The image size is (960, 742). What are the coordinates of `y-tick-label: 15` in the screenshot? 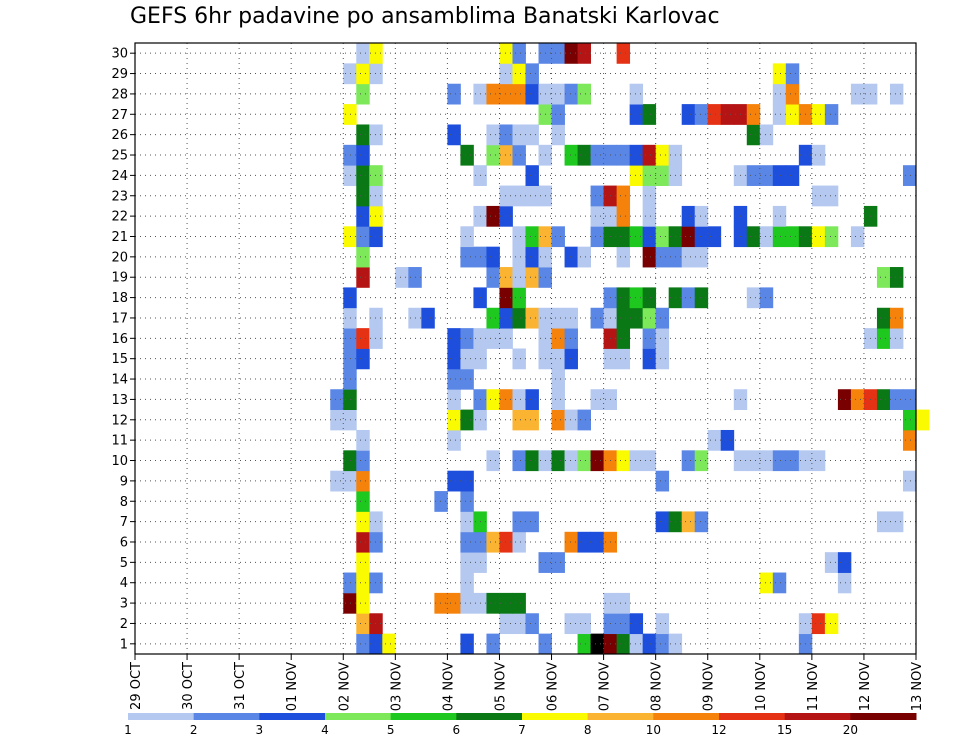 It's located at (119, 359).